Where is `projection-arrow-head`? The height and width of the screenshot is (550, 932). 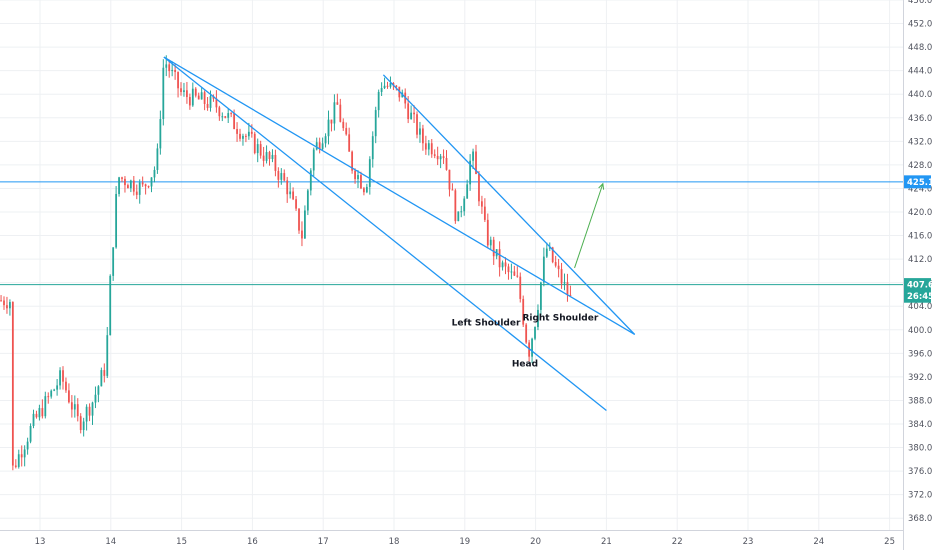
projection-arrow-head is located at coordinates (601, 186).